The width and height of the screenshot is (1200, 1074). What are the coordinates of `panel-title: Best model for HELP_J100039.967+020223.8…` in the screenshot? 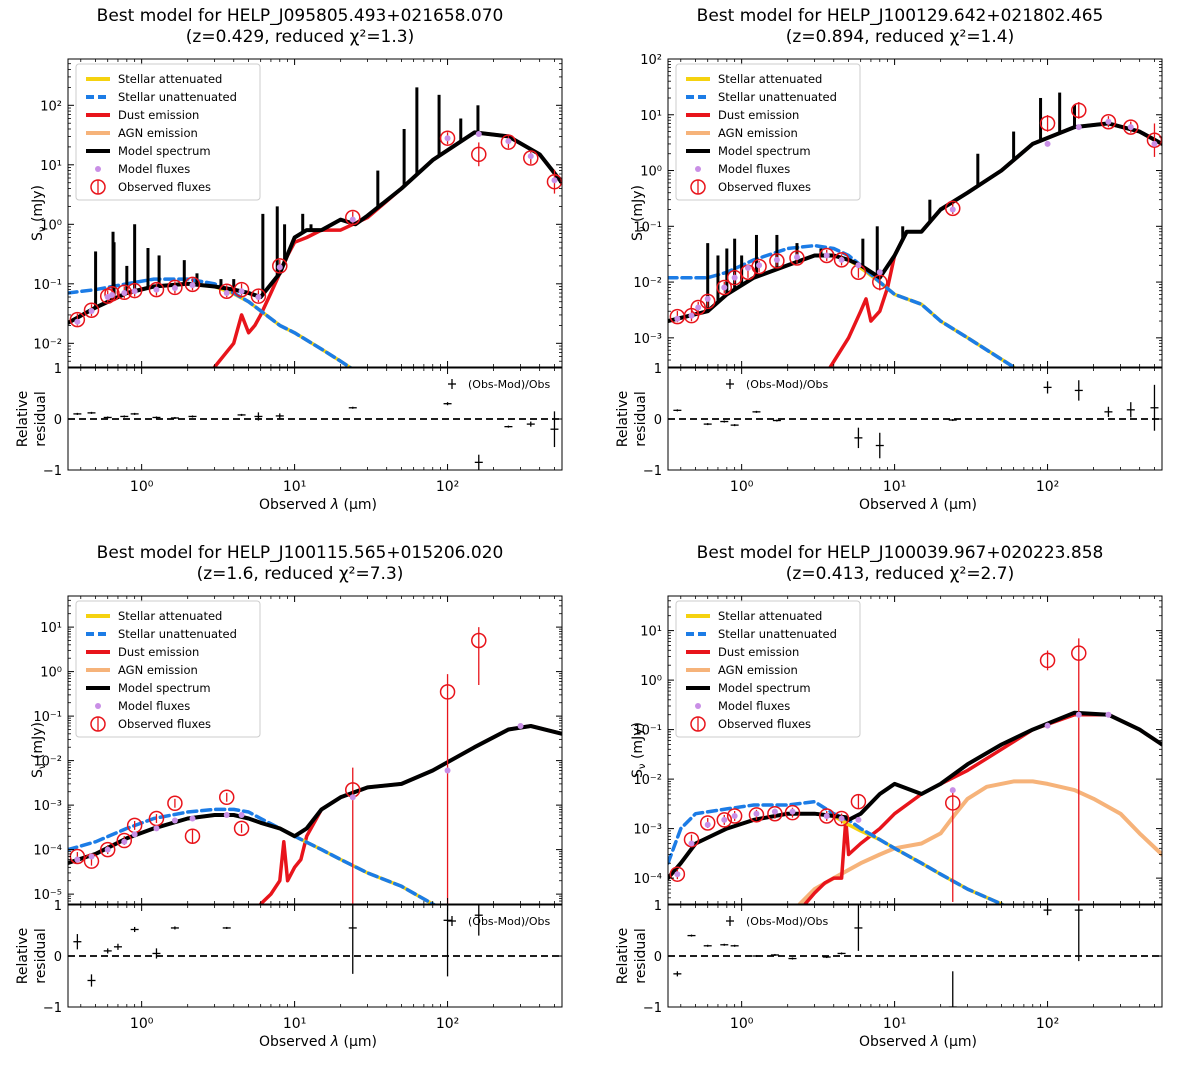 It's located at (900, 564).